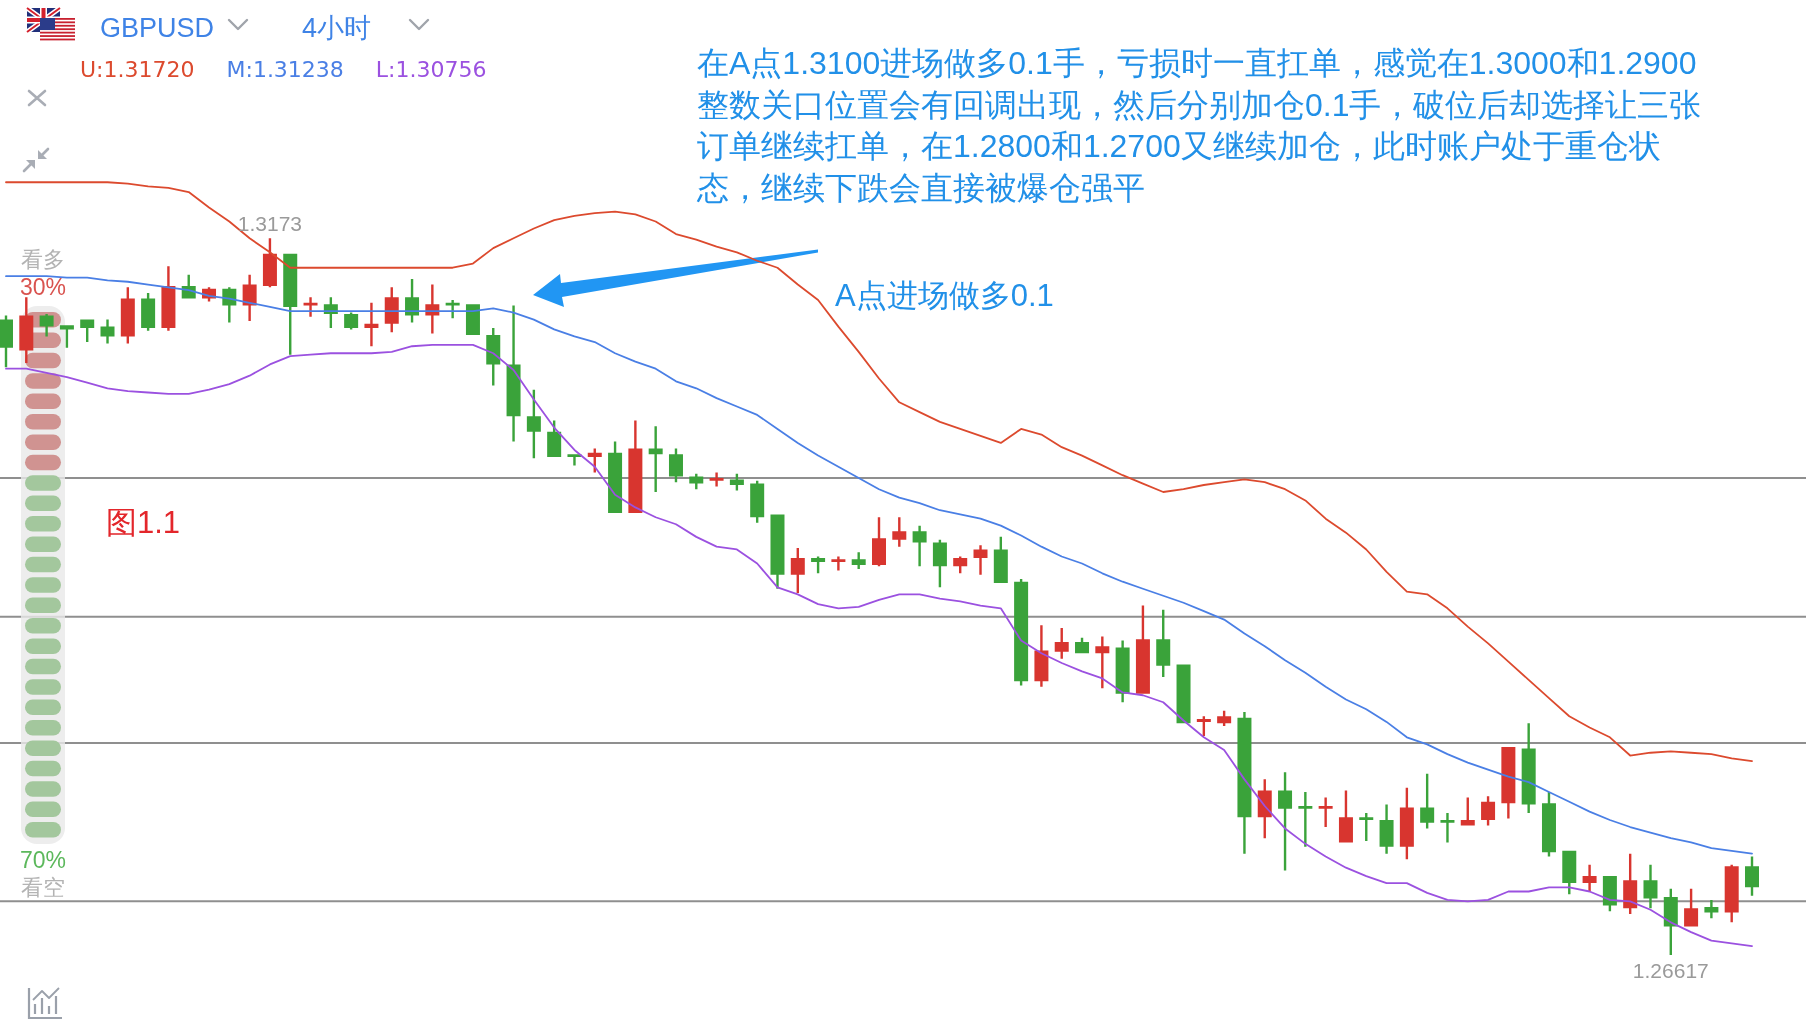  What do you see at coordinates (285, 69) in the screenshot?
I see `text: M:1.31238` at bounding box center [285, 69].